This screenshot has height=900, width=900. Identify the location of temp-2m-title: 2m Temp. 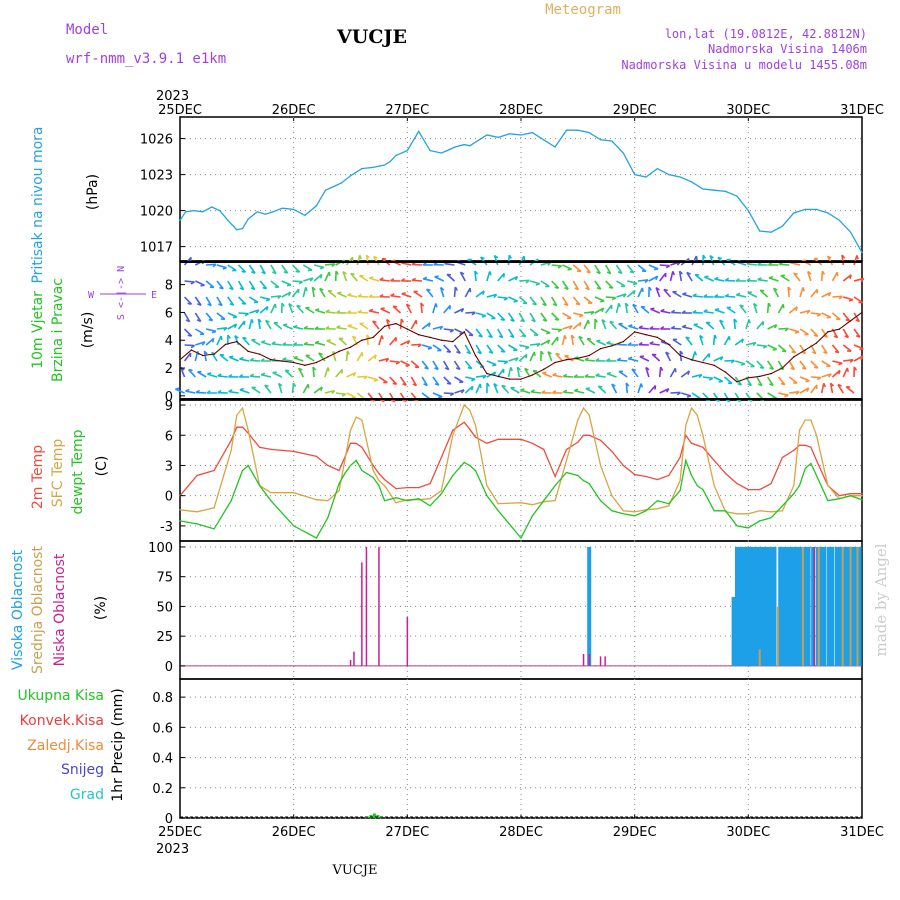
(38, 477).